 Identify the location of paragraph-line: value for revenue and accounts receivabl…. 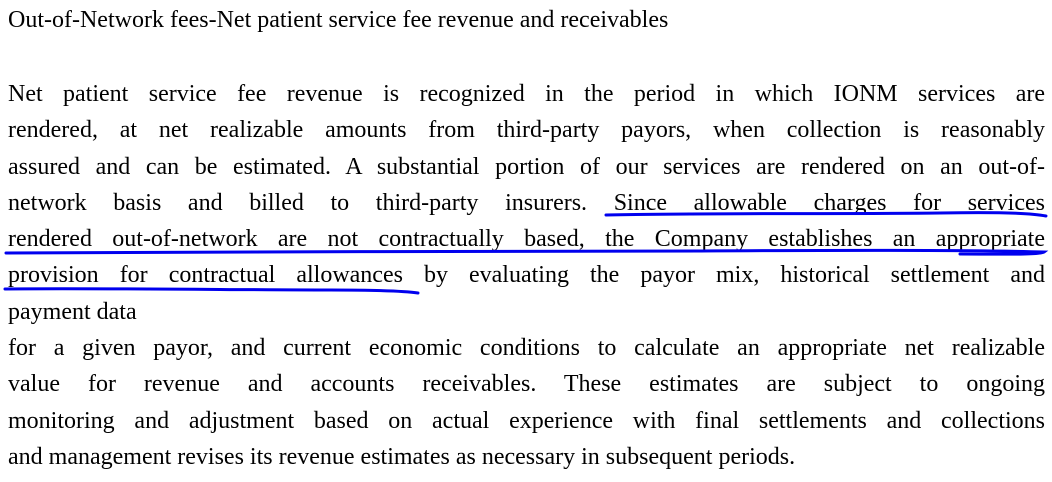
(526, 384).